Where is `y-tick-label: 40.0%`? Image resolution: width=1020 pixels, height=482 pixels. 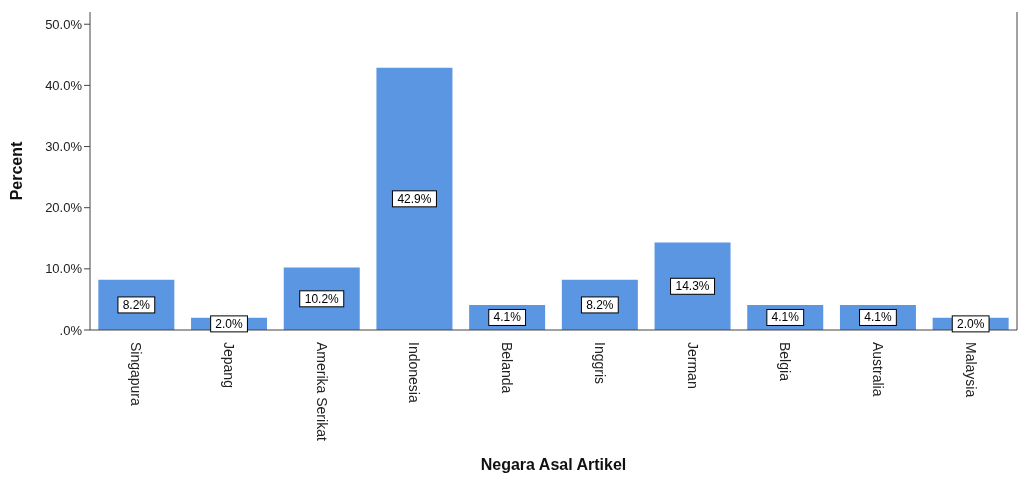 y-tick-label: 40.0% is located at coordinates (64, 85).